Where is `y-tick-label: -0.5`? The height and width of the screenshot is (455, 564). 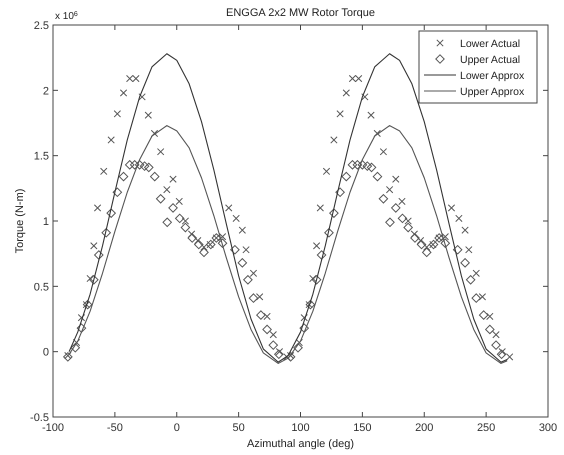
y-tick-label: -0.5 is located at coordinates (39, 418).